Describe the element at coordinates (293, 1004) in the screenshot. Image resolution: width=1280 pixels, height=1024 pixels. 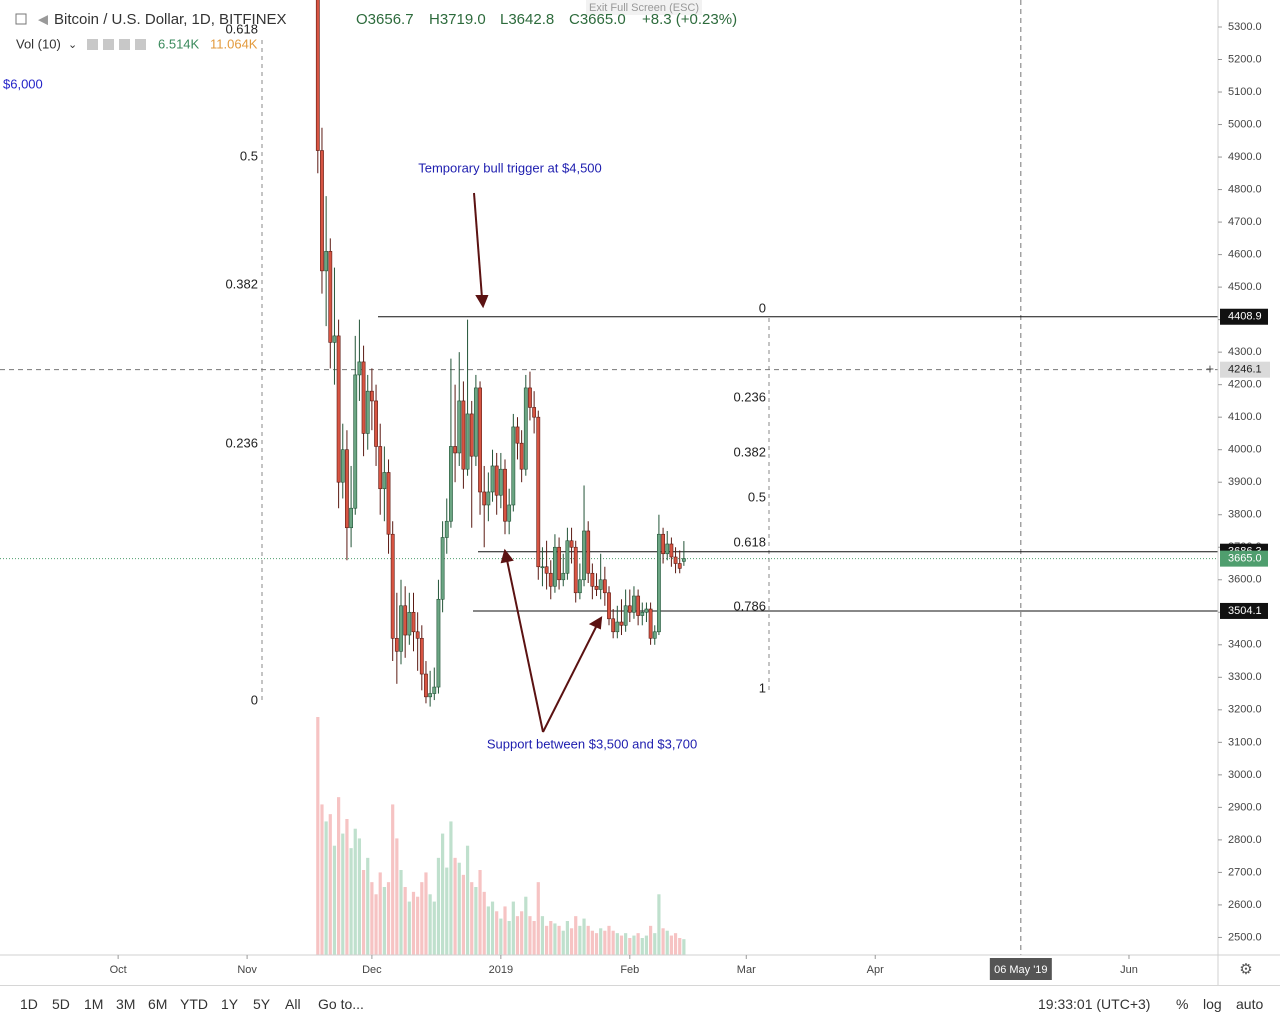
I see `range-button: All` at that location.